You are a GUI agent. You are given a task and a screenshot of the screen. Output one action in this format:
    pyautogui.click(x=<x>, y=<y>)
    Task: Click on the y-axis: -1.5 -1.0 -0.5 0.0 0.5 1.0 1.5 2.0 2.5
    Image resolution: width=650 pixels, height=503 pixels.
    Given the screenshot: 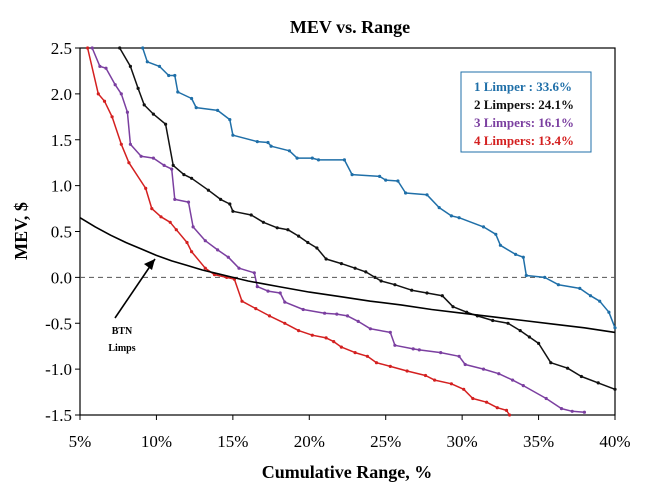 What is the action you would take?
    pyautogui.click(x=62, y=232)
    